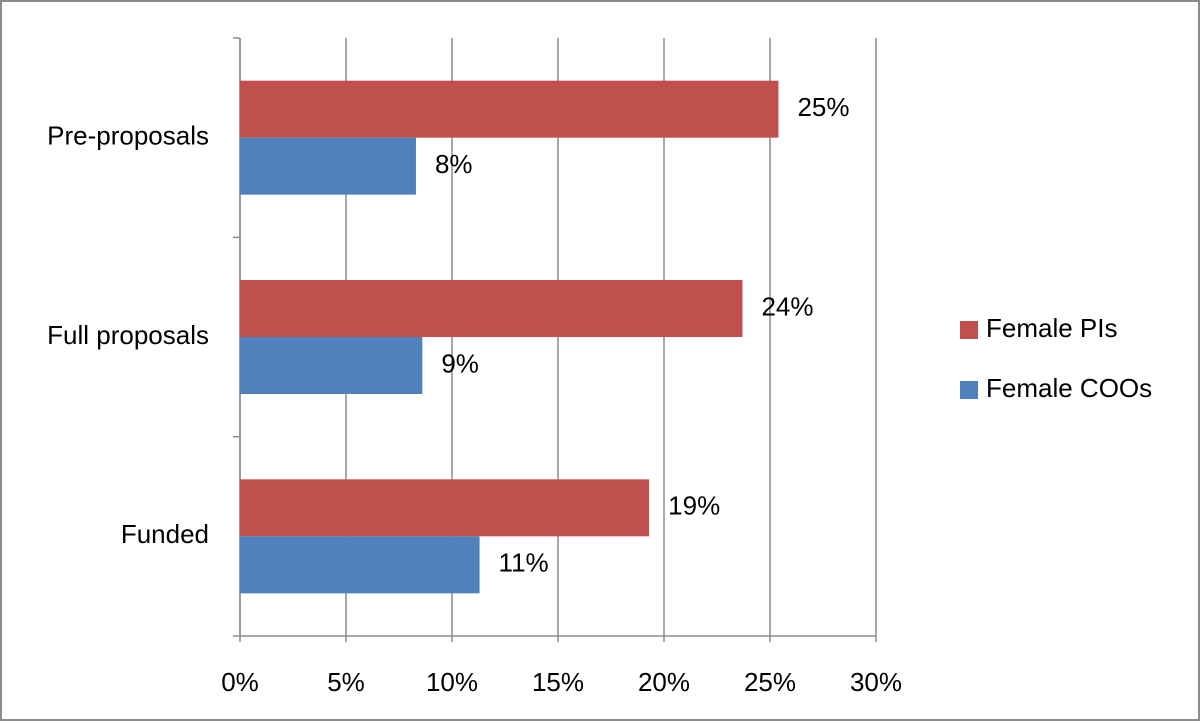 The width and height of the screenshot is (1200, 721). What do you see at coordinates (664, 682) in the screenshot?
I see `x-tick-label: 20%` at bounding box center [664, 682].